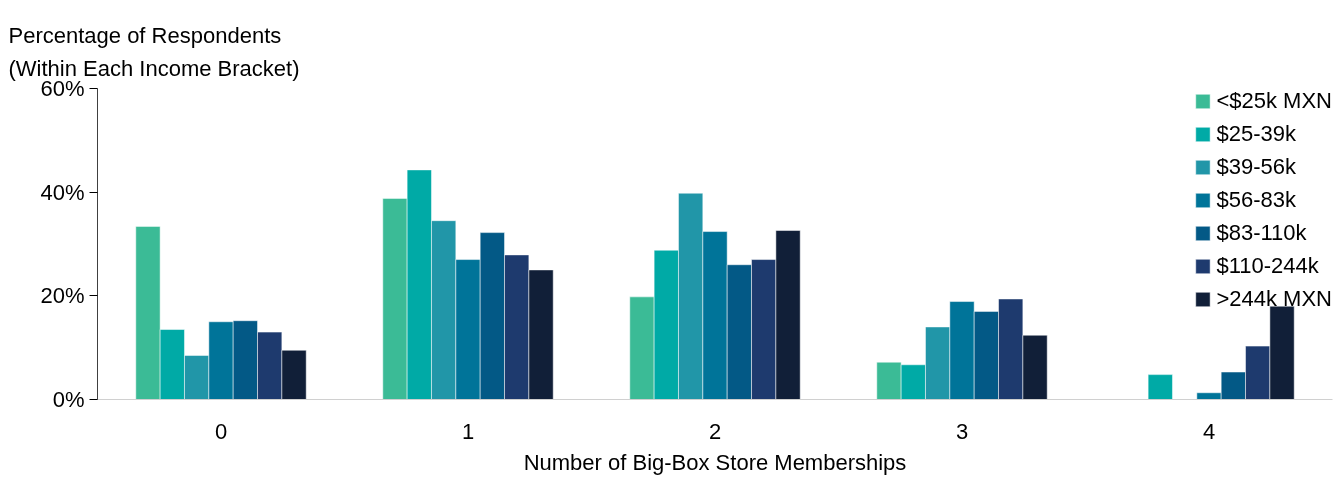 The image size is (1336, 484). I want to click on x-tick-label: 1, so click(468, 431).